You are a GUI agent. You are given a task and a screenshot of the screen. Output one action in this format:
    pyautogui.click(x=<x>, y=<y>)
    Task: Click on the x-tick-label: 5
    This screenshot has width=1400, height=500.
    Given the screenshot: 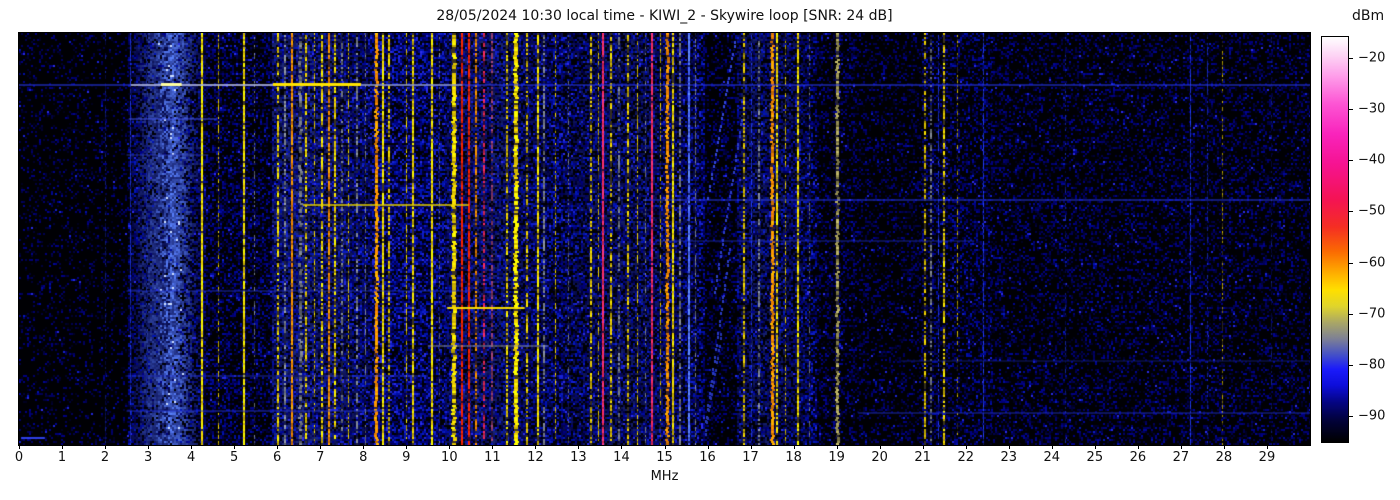 What is the action you would take?
    pyautogui.click(x=234, y=457)
    